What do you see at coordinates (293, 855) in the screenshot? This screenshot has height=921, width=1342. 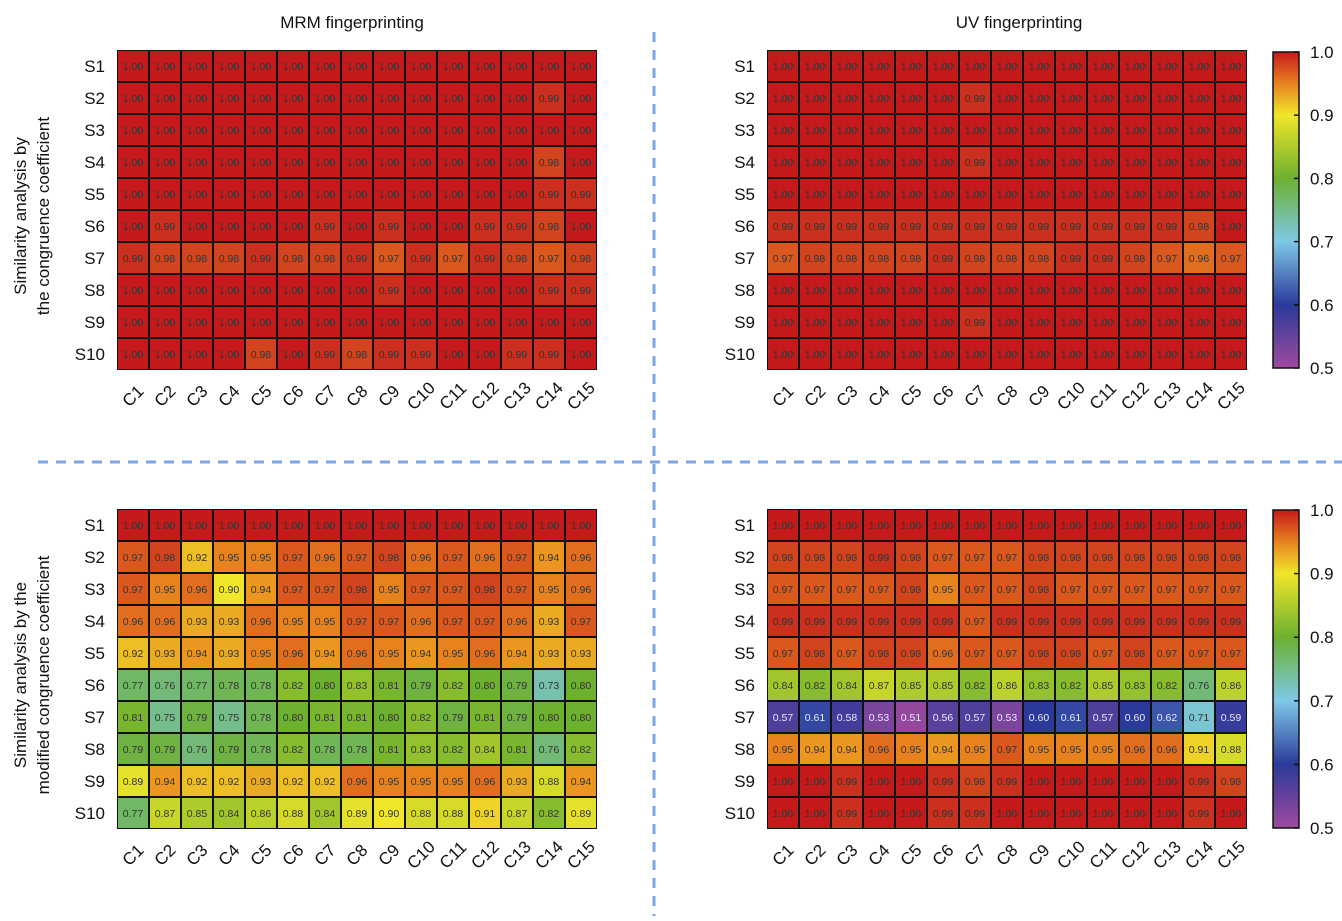 I see `x-tick-label: C6` at bounding box center [293, 855].